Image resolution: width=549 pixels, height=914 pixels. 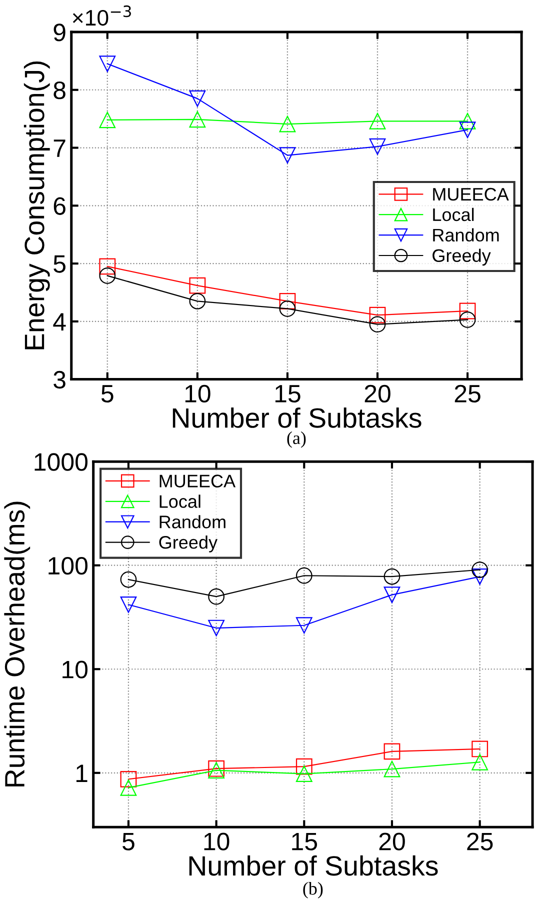 What do you see at coordinates (82, 773) in the screenshot?
I see `y-tick-label: 1` at bounding box center [82, 773].